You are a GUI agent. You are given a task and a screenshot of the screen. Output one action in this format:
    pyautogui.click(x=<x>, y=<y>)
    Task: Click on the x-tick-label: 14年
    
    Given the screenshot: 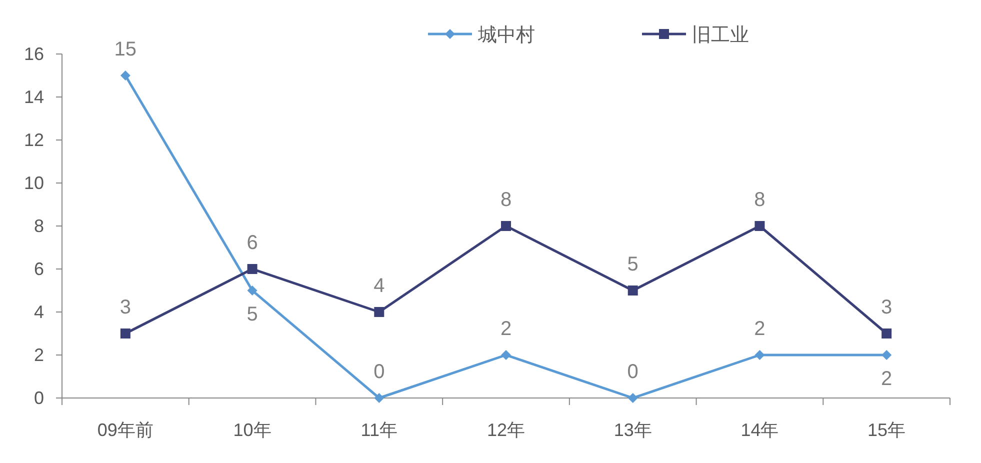 What is the action you would take?
    pyautogui.click(x=759, y=430)
    